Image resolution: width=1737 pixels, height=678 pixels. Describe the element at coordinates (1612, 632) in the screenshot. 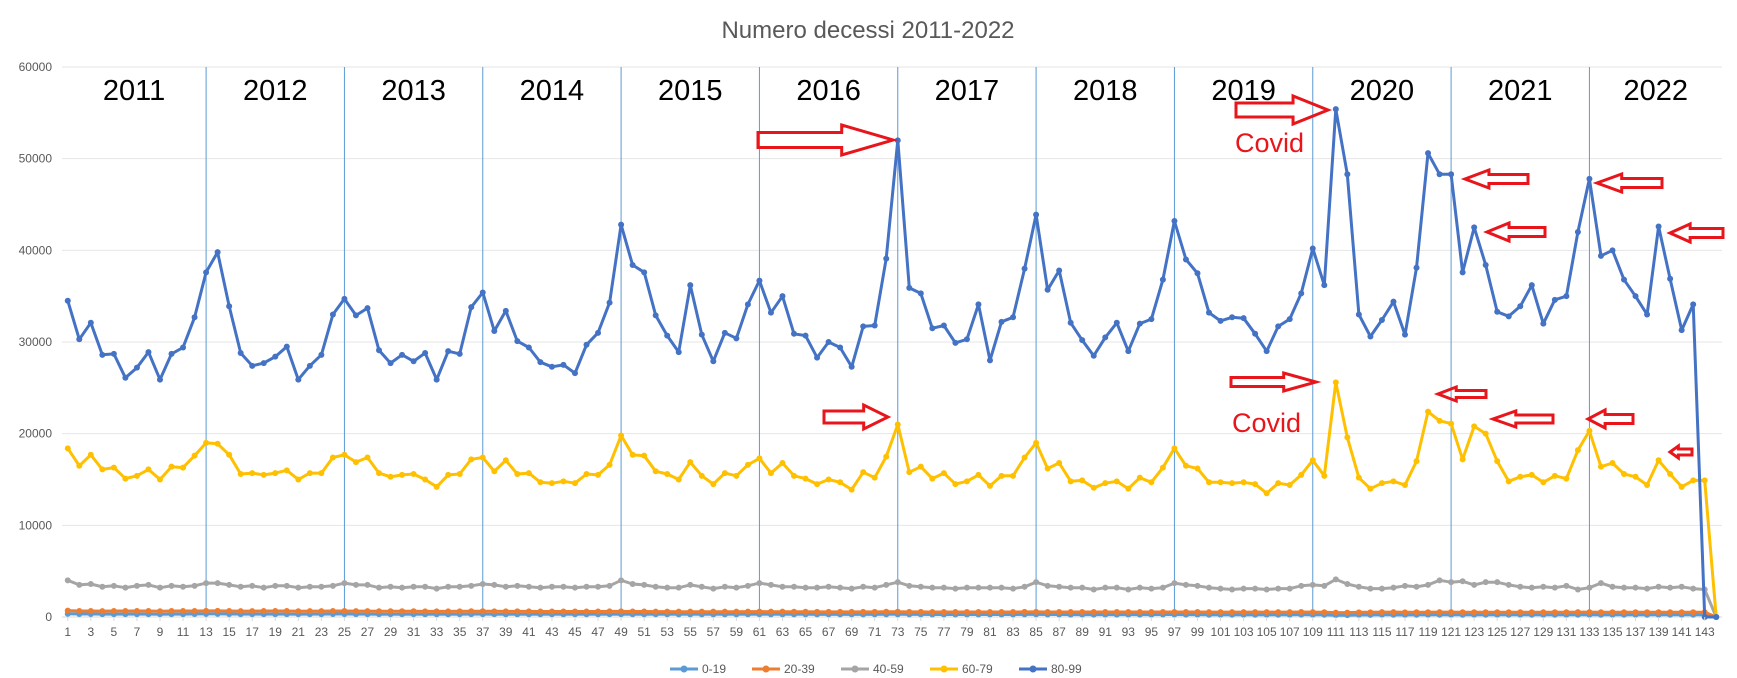

I see `x-tick-label: 135` at that location.